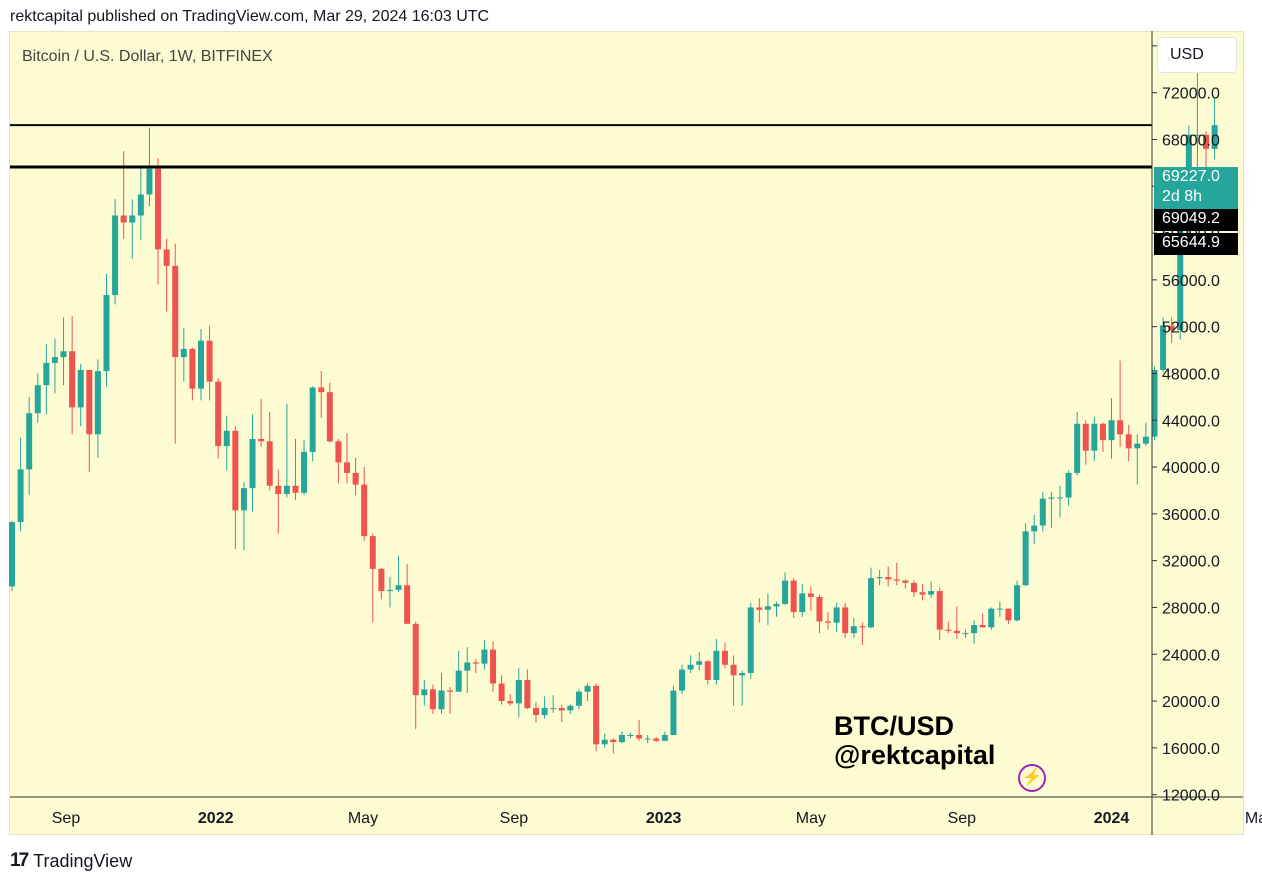 Image resolution: width=1262 pixels, height=876 pixels. What do you see at coordinates (71, 861) in the screenshot?
I see `footer-brand: 17 TradingView` at bounding box center [71, 861].